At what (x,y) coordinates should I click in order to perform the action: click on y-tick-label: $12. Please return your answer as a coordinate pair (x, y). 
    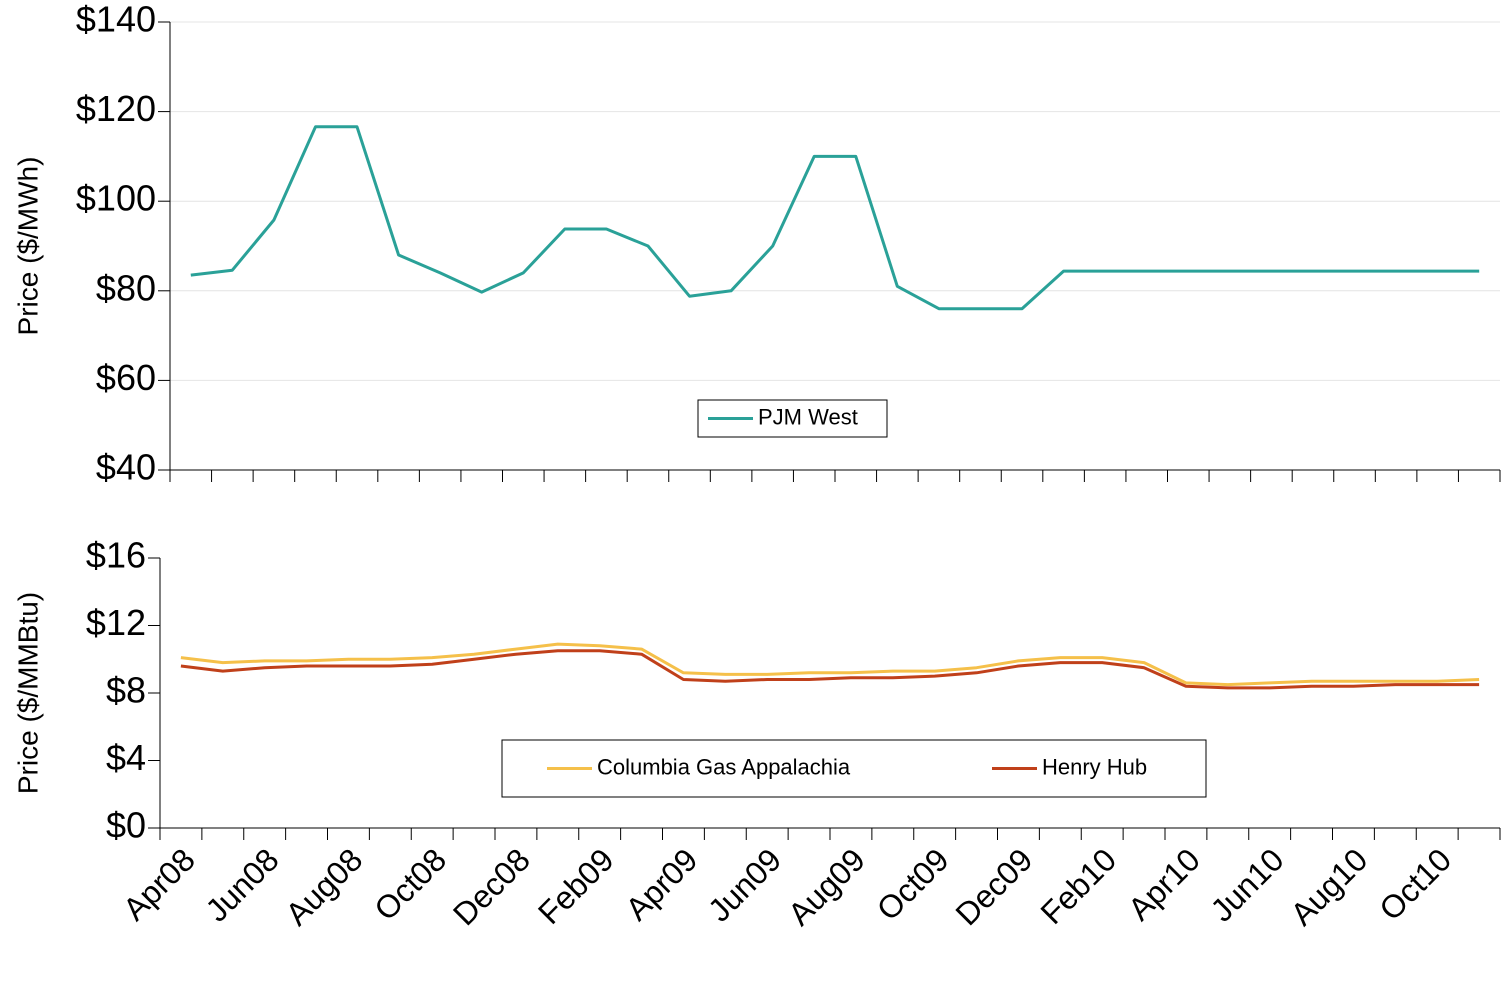
    Looking at the image, I should click on (116, 622).